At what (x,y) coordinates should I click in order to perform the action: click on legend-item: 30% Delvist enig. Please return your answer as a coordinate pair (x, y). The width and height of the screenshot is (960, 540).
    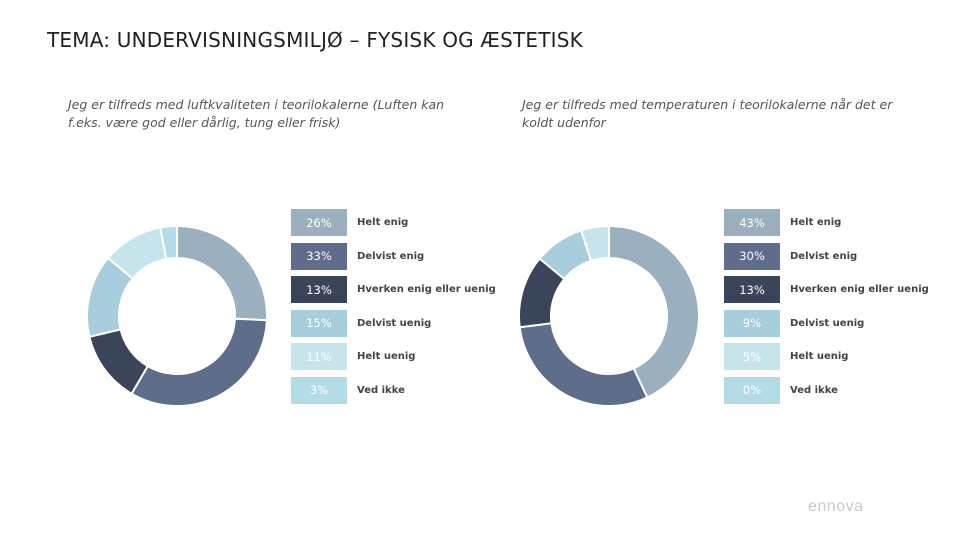
    Looking at the image, I should click on (842, 256).